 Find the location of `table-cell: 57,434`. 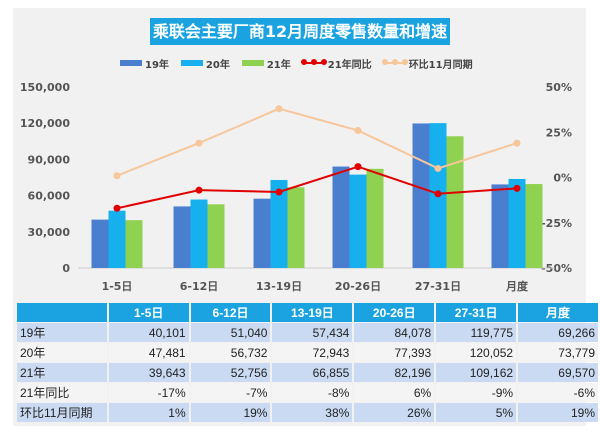

table-cell: 57,434 is located at coordinates (312, 332).